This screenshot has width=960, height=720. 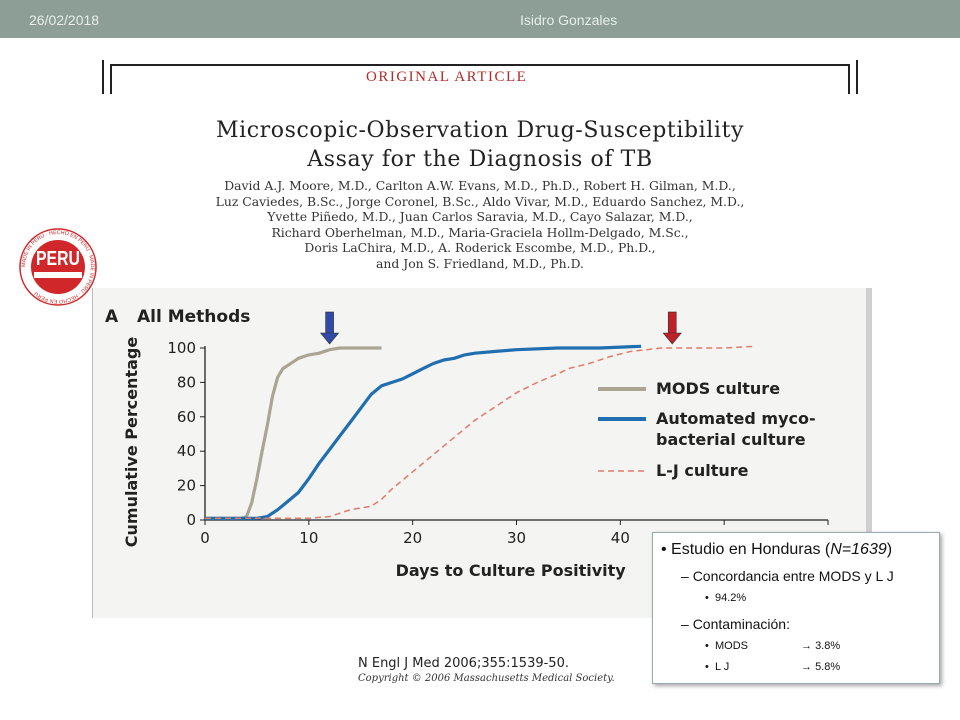 I want to click on y-tick-label: 80, so click(x=186, y=382).